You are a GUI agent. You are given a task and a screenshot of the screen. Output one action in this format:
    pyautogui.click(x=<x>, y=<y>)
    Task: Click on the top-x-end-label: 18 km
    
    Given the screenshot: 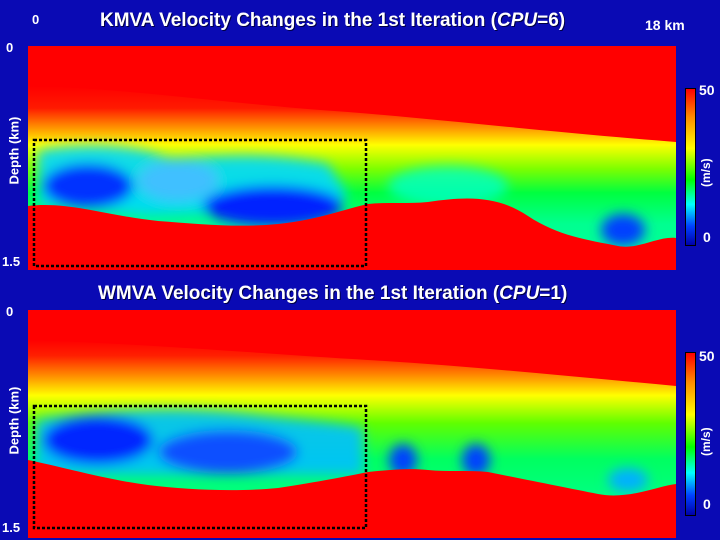 What is the action you would take?
    pyautogui.click(x=665, y=25)
    